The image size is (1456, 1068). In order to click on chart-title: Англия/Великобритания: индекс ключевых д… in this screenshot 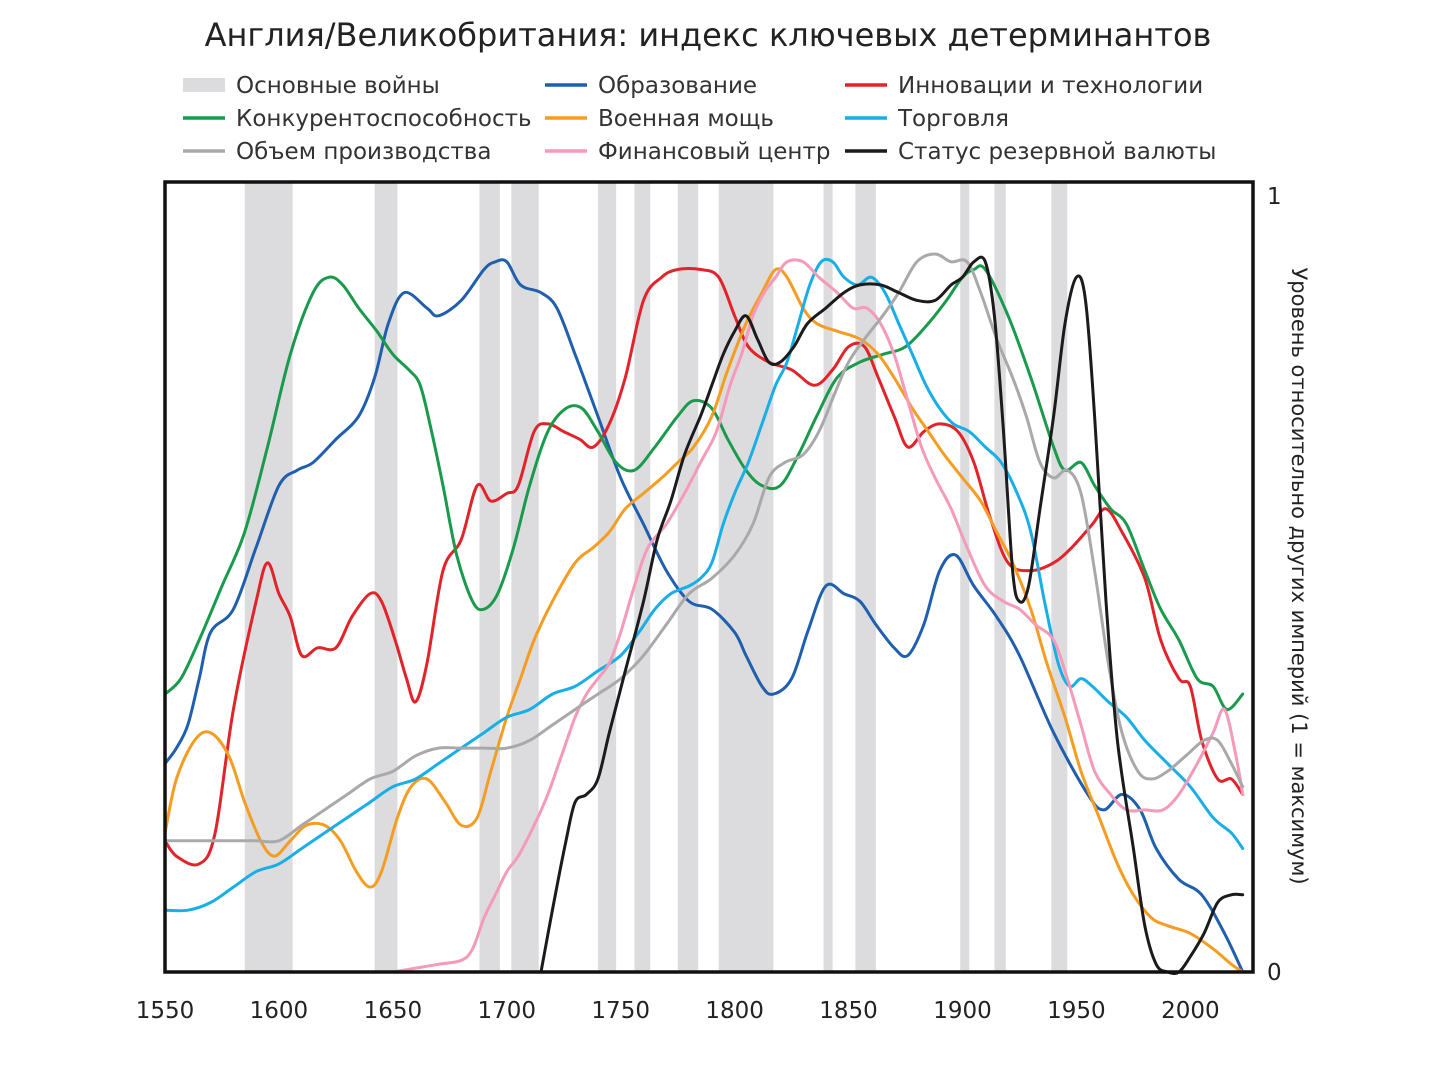, I will do `click(708, 35)`.